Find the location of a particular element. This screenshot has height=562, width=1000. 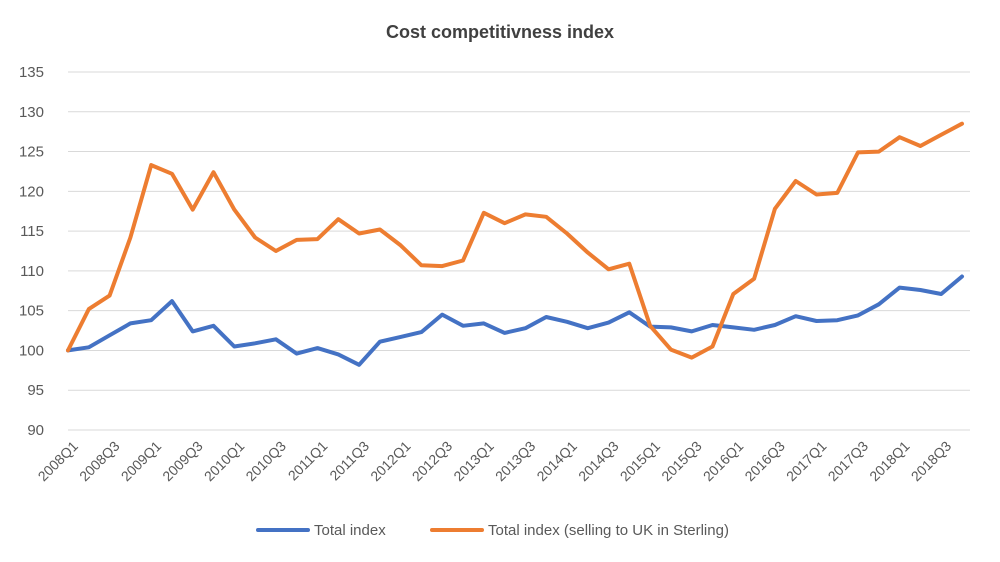

x-tick-label: 2011Q1 is located at coordinates (308, 461).